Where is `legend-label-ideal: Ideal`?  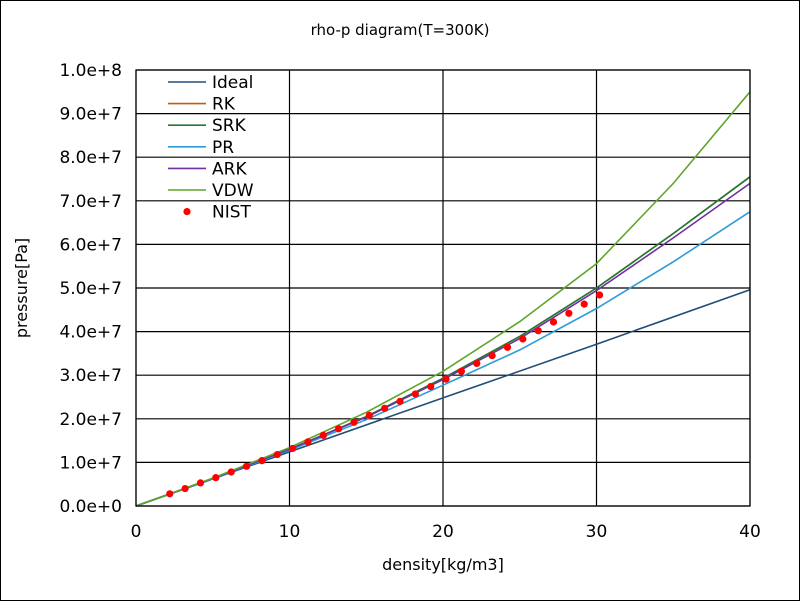 legend-label-ideal: Ideal is located at coordinates (232, 83).